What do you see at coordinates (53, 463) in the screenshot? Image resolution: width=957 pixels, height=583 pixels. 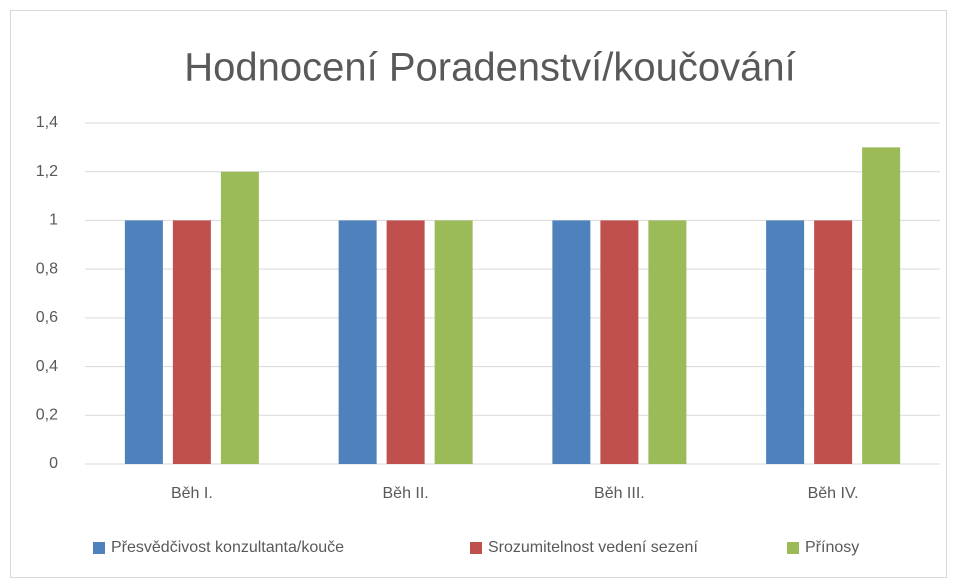 I see `y-tick-label: 0` at bounding box center [53, 463].